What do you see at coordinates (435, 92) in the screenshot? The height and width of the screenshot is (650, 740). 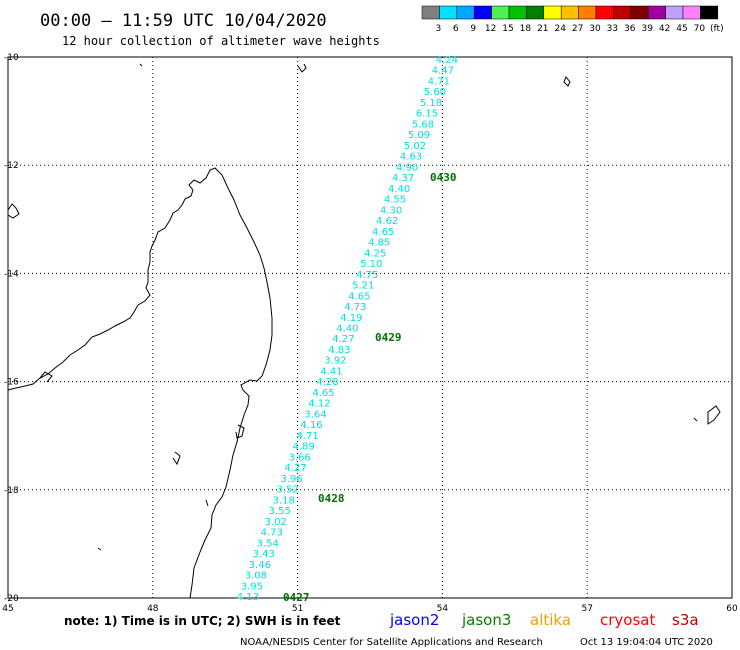 I see `swh-value: 5.60` at bounding box center [435, 92].